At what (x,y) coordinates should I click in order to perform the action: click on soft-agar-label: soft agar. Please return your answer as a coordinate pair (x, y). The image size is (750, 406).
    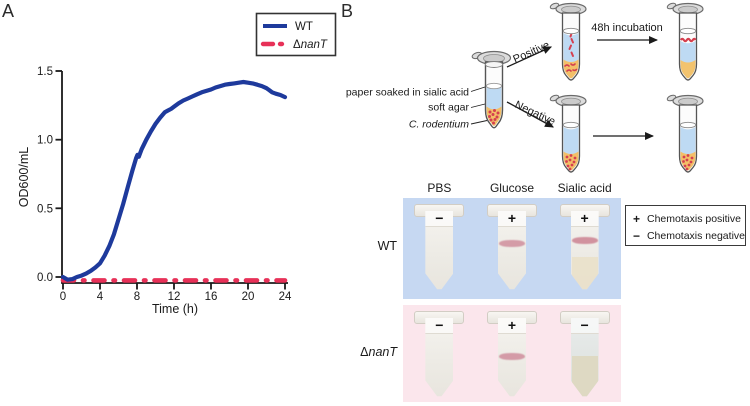
    Looking at the image, I should click on (448, 108).